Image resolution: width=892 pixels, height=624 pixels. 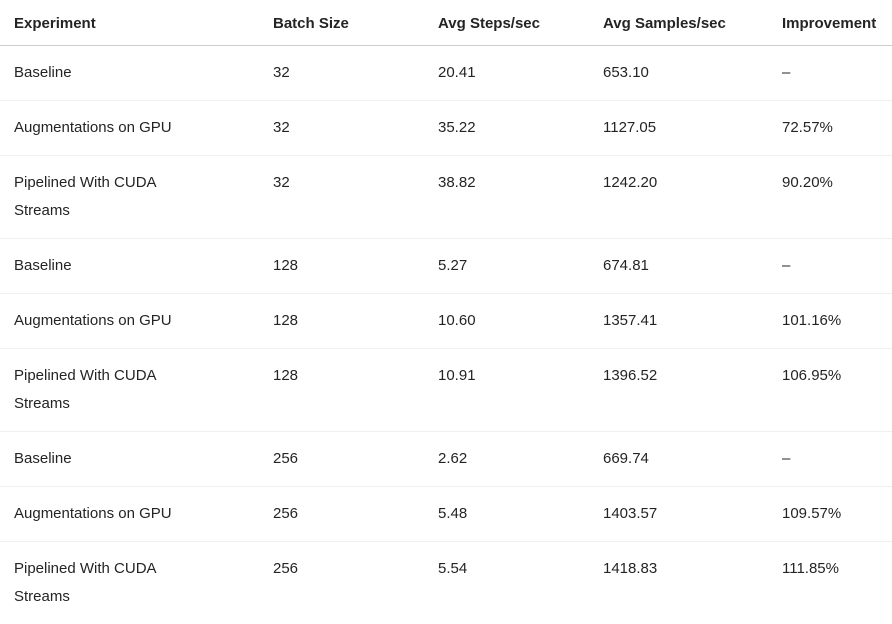 I want to click on cell-improvement: 111.85%, so click(x=830, y=583).